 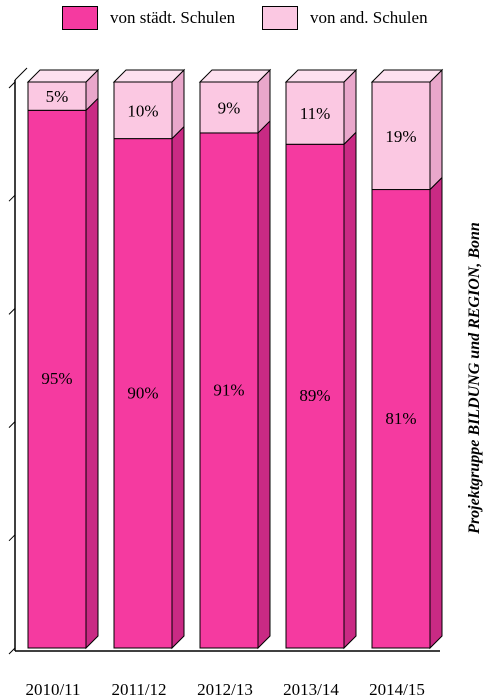 What do you see at coordinates (56, 378) in the screenshot?
I see `data-label-staedt-0: 95%` at bounding box center [56, 378].